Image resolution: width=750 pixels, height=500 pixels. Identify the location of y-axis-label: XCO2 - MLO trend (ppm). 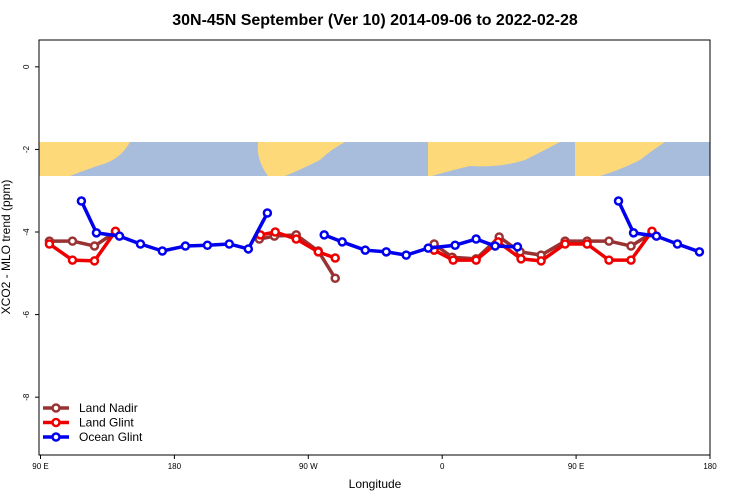
(6, 247).